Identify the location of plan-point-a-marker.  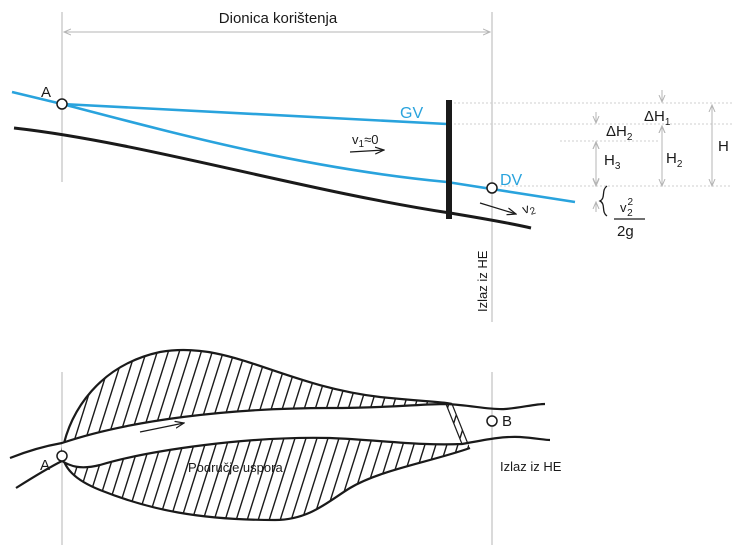
(62, 456).